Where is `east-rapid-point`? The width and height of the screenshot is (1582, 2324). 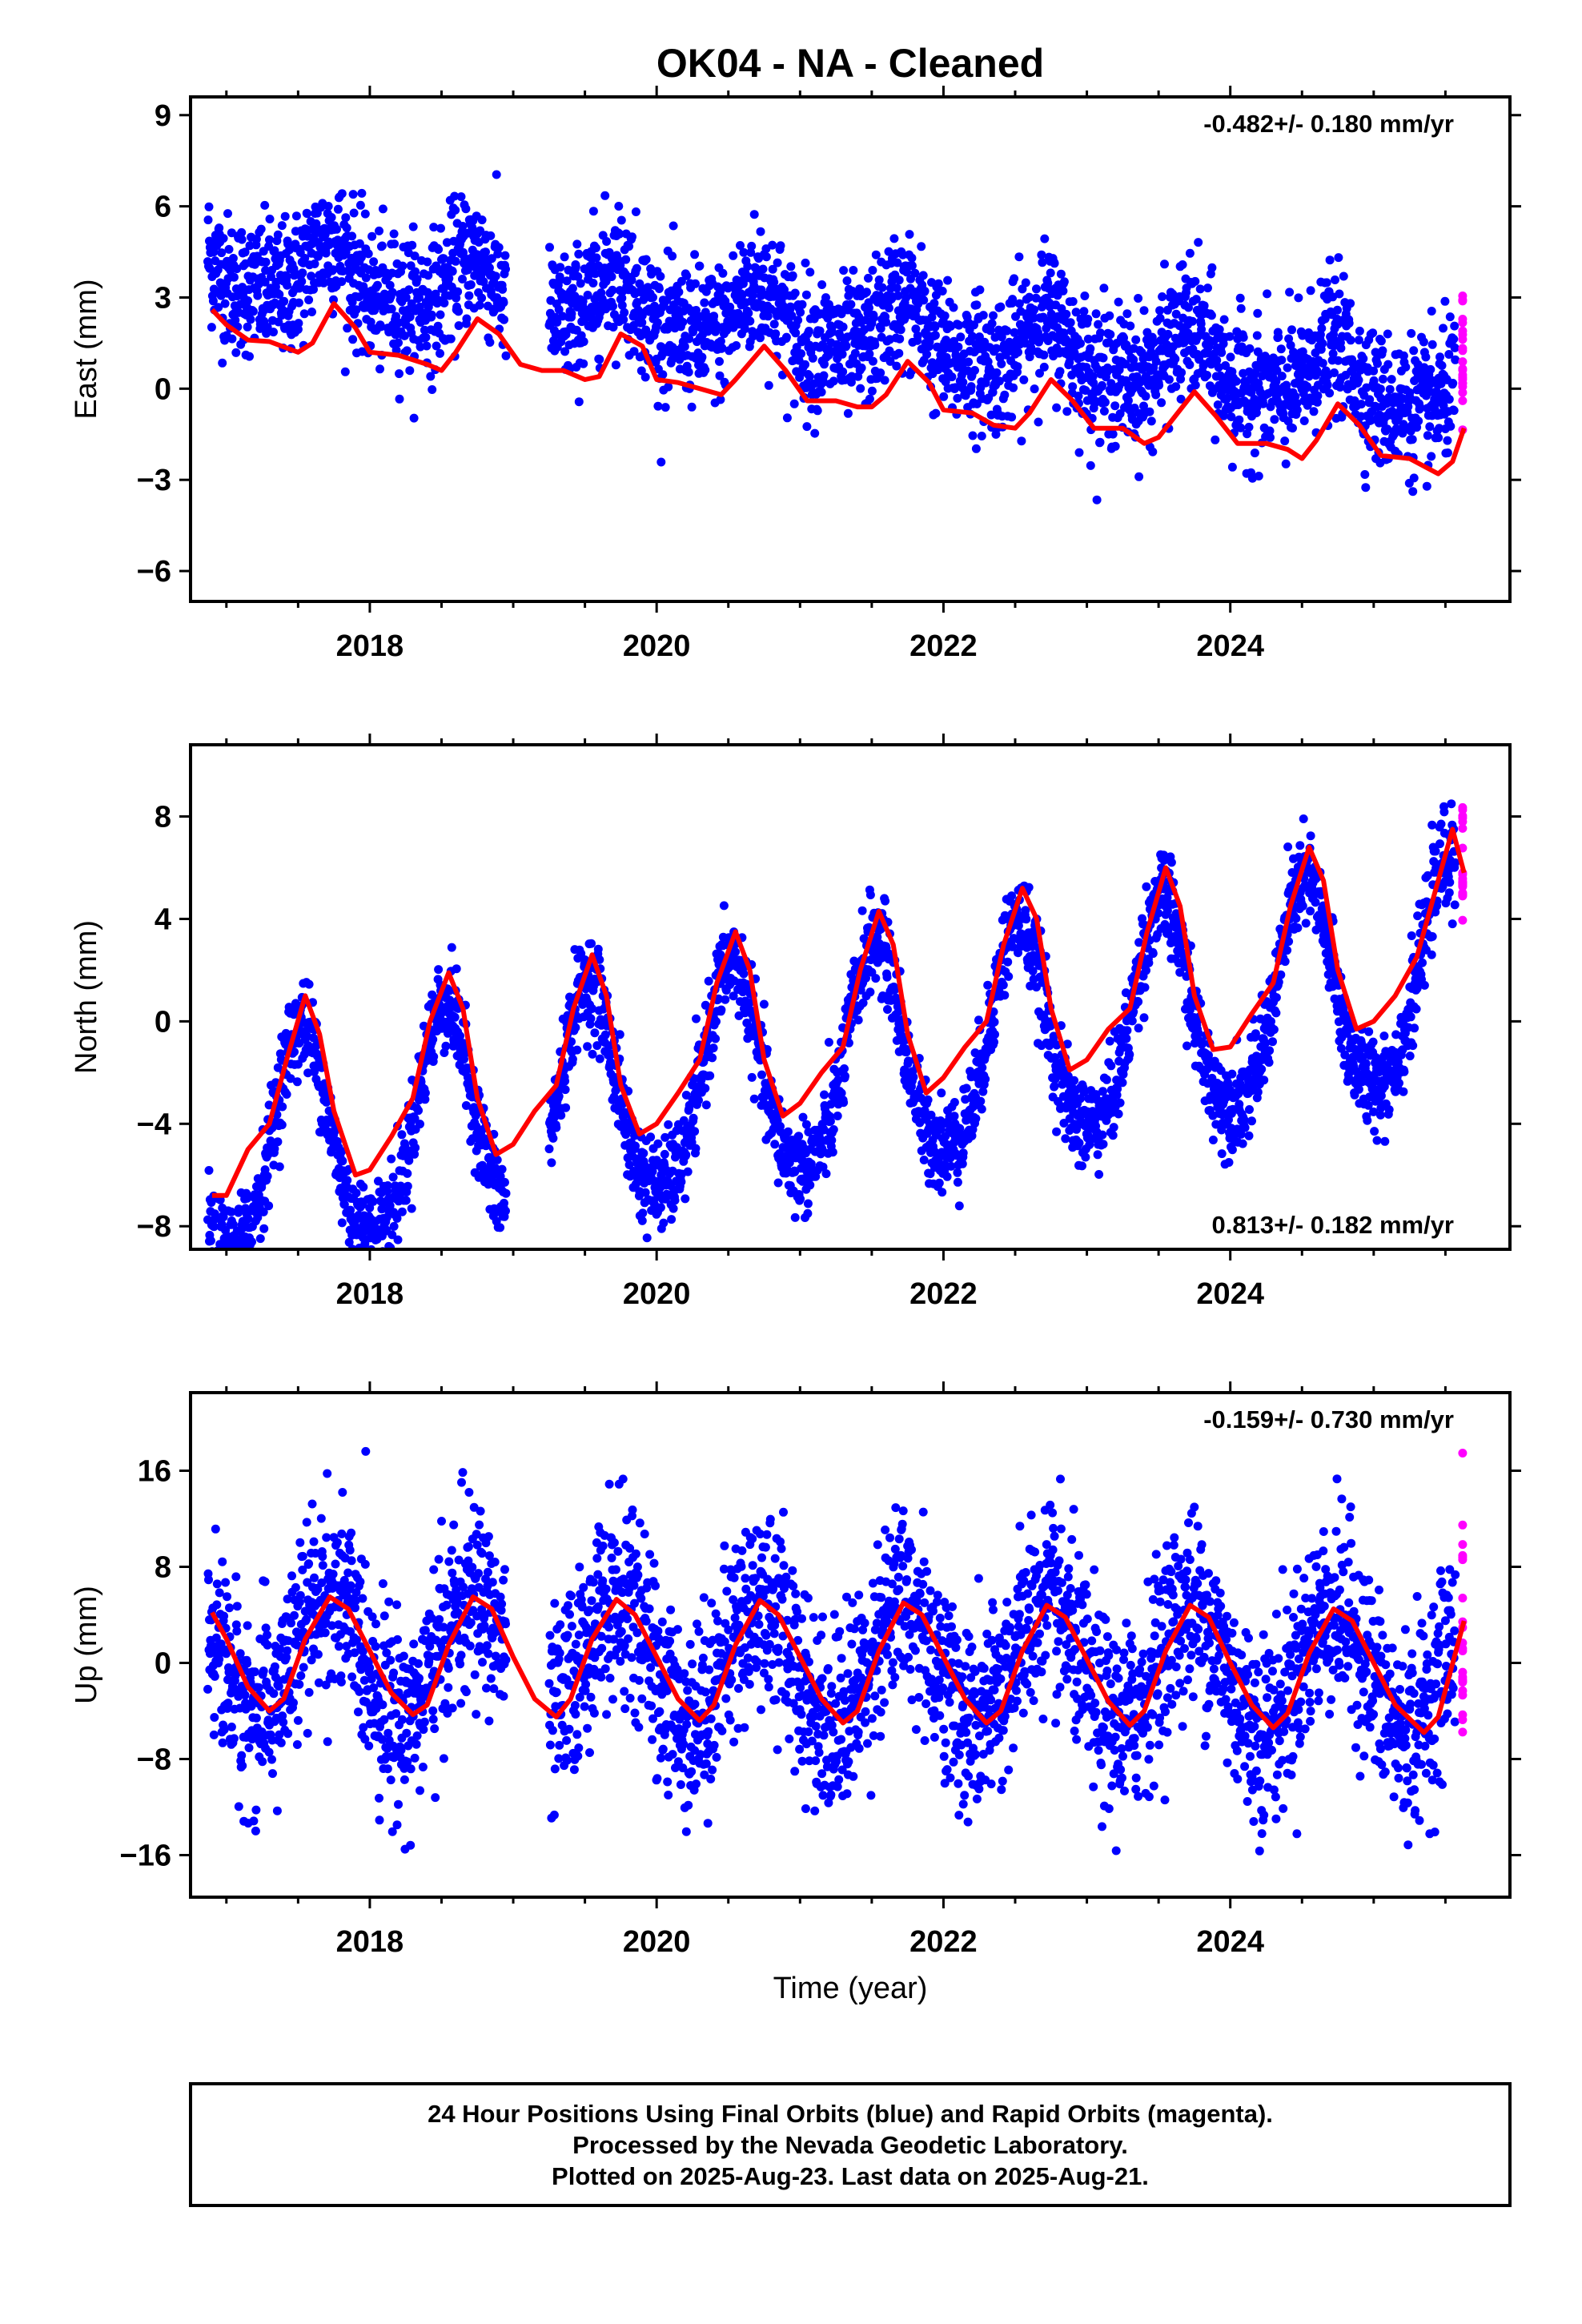 east-rapid-point is located at coordinates (1463, 383).